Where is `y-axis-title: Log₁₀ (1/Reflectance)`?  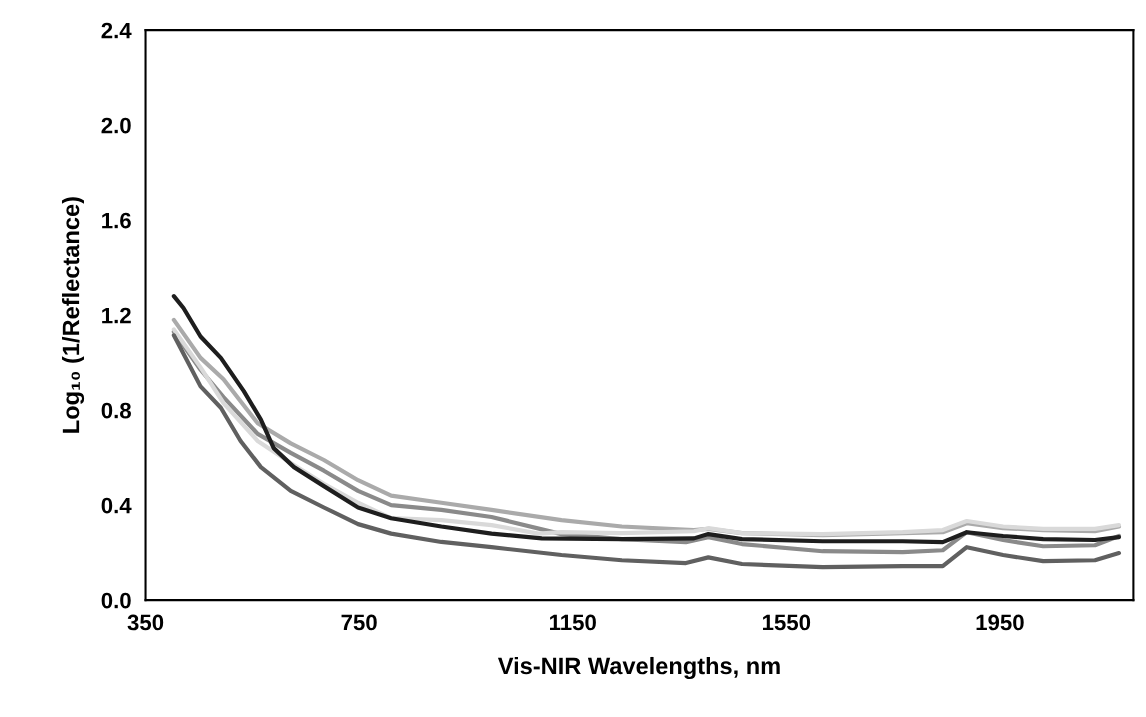 y-axis-title: Log₁₀ (1/Reflectance) is located at coordinates (73, 315).